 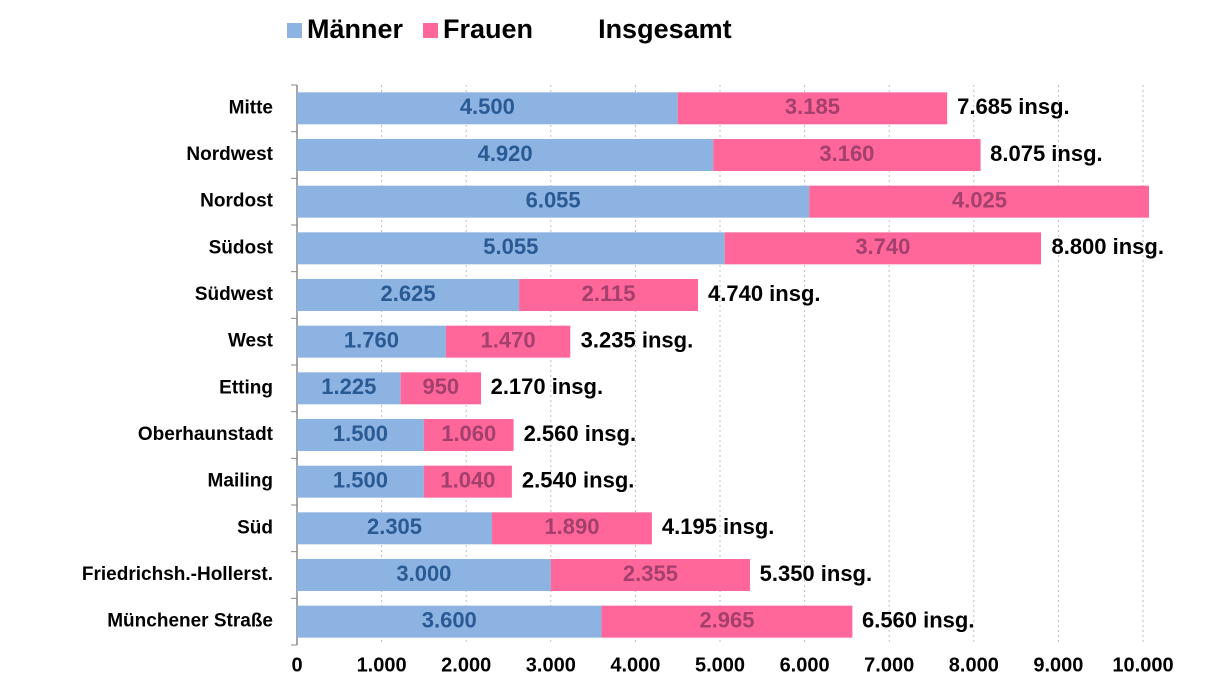 What do you see at coordinates (578, 479) in the screenshot?
I see `total-label: 2.540 insg.` at bounding box center [578, 479].